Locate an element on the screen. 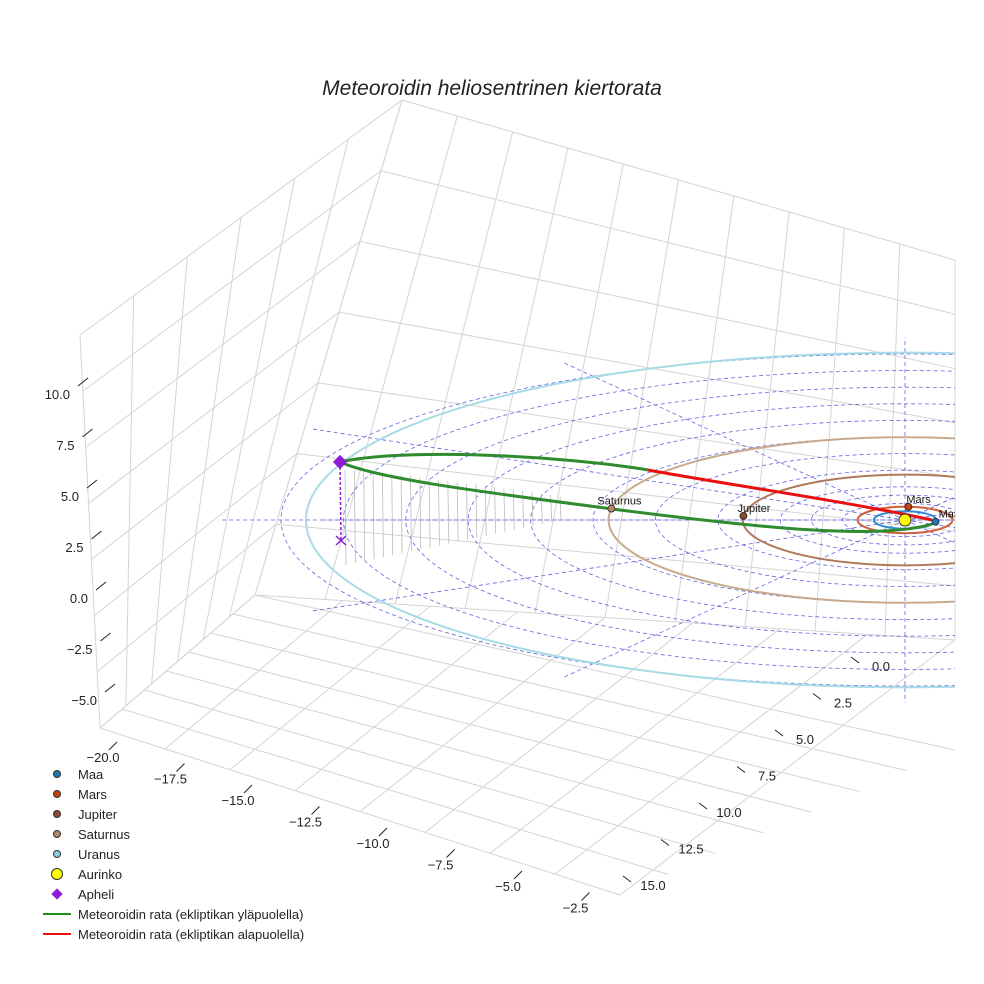  maa-dot-icon is located at coordinates (57, 774).